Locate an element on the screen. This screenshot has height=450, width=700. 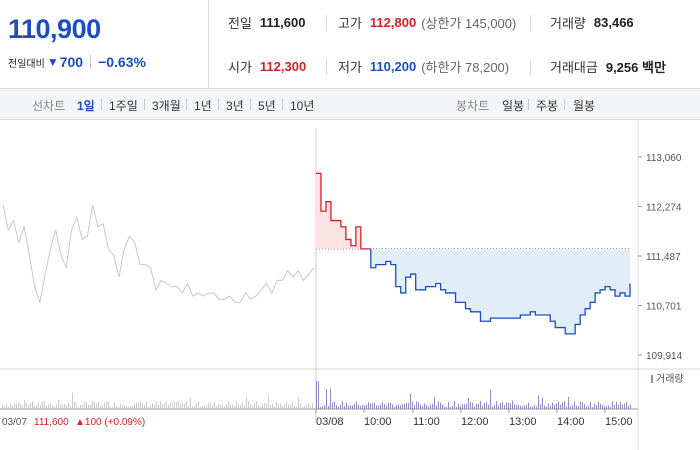
period-tab-5y: 5년 is located at coordinates (267, 106).